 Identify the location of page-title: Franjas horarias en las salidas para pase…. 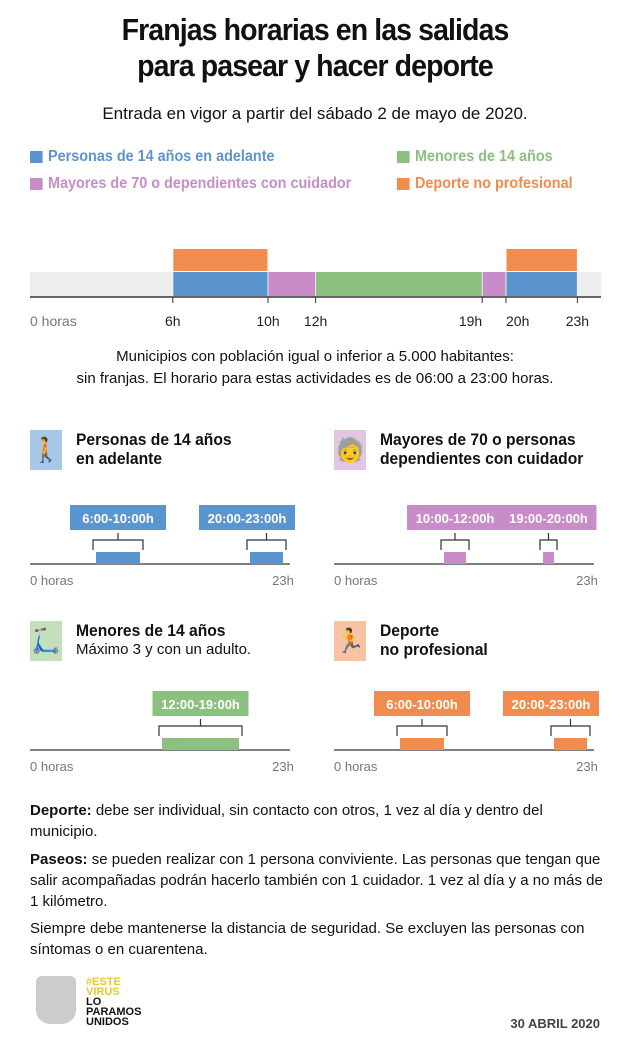
(315, 47).